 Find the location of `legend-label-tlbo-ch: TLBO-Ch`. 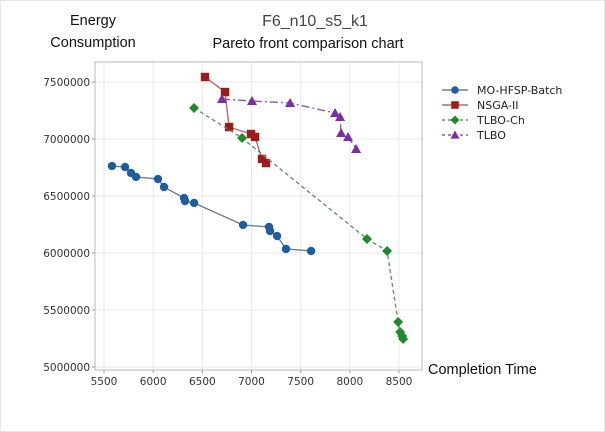

legend-label-tlbo-ch: TLBO-Ch is located at coordinates (500, 120).